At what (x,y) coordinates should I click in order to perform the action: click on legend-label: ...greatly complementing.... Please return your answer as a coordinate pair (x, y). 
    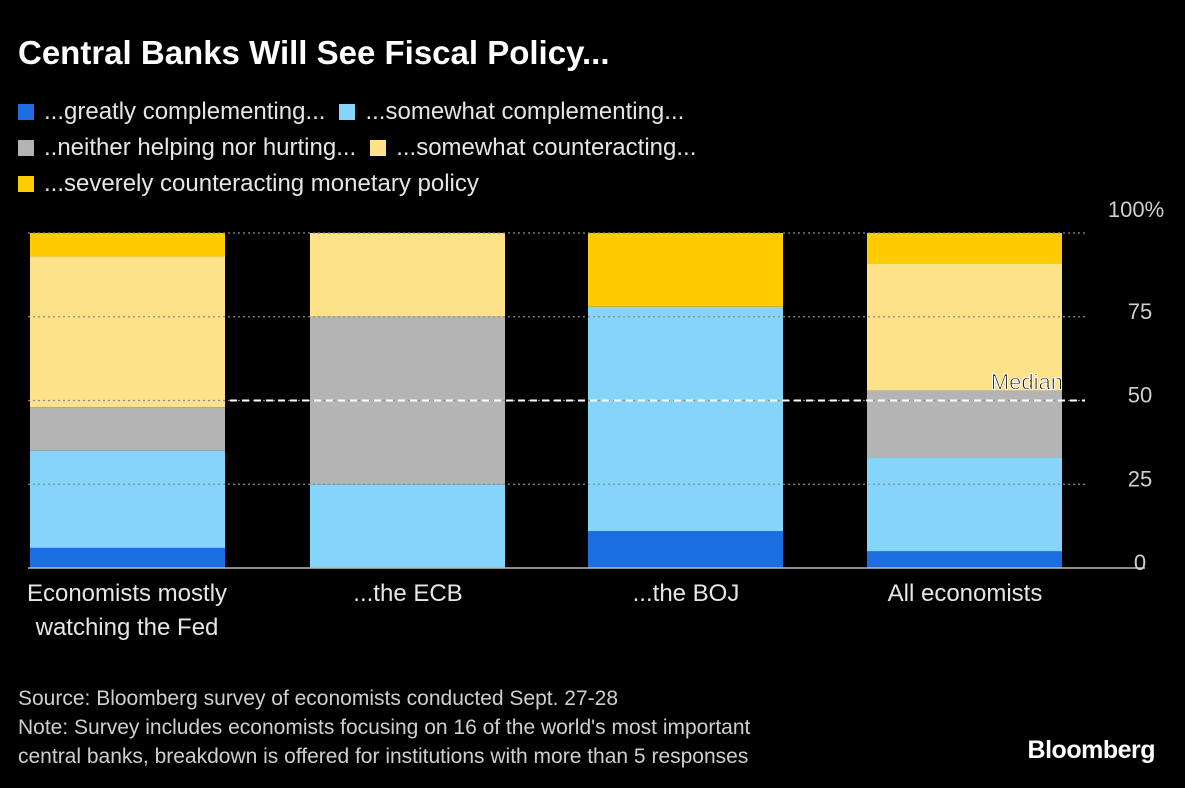
    Looking at the image, I should click on (185, 111).